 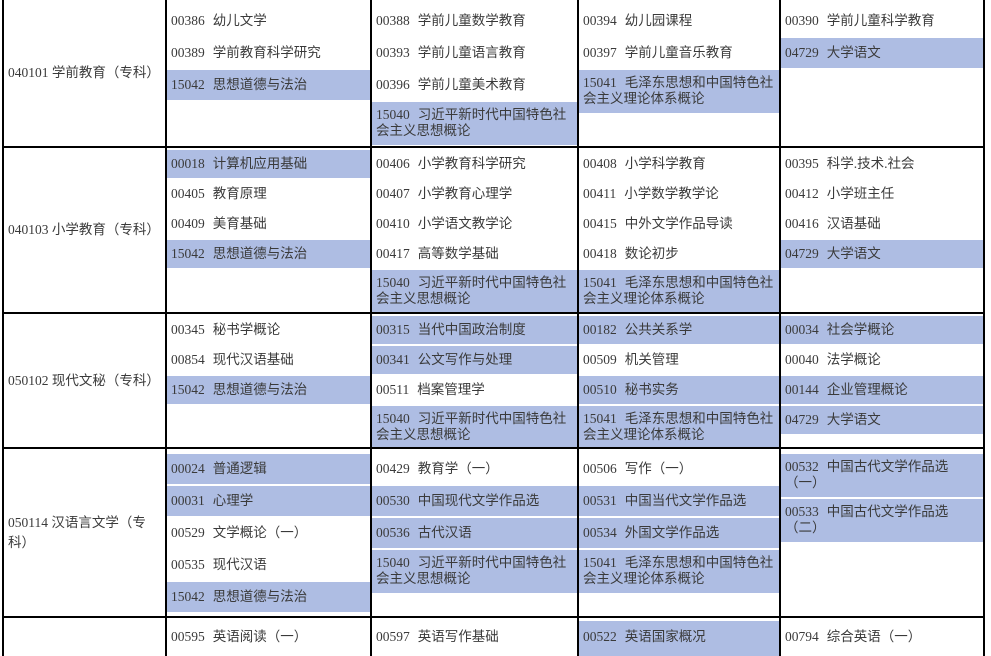 I want to click on course-entry: 00417 高等数学基础, so click(x=474, y=254).